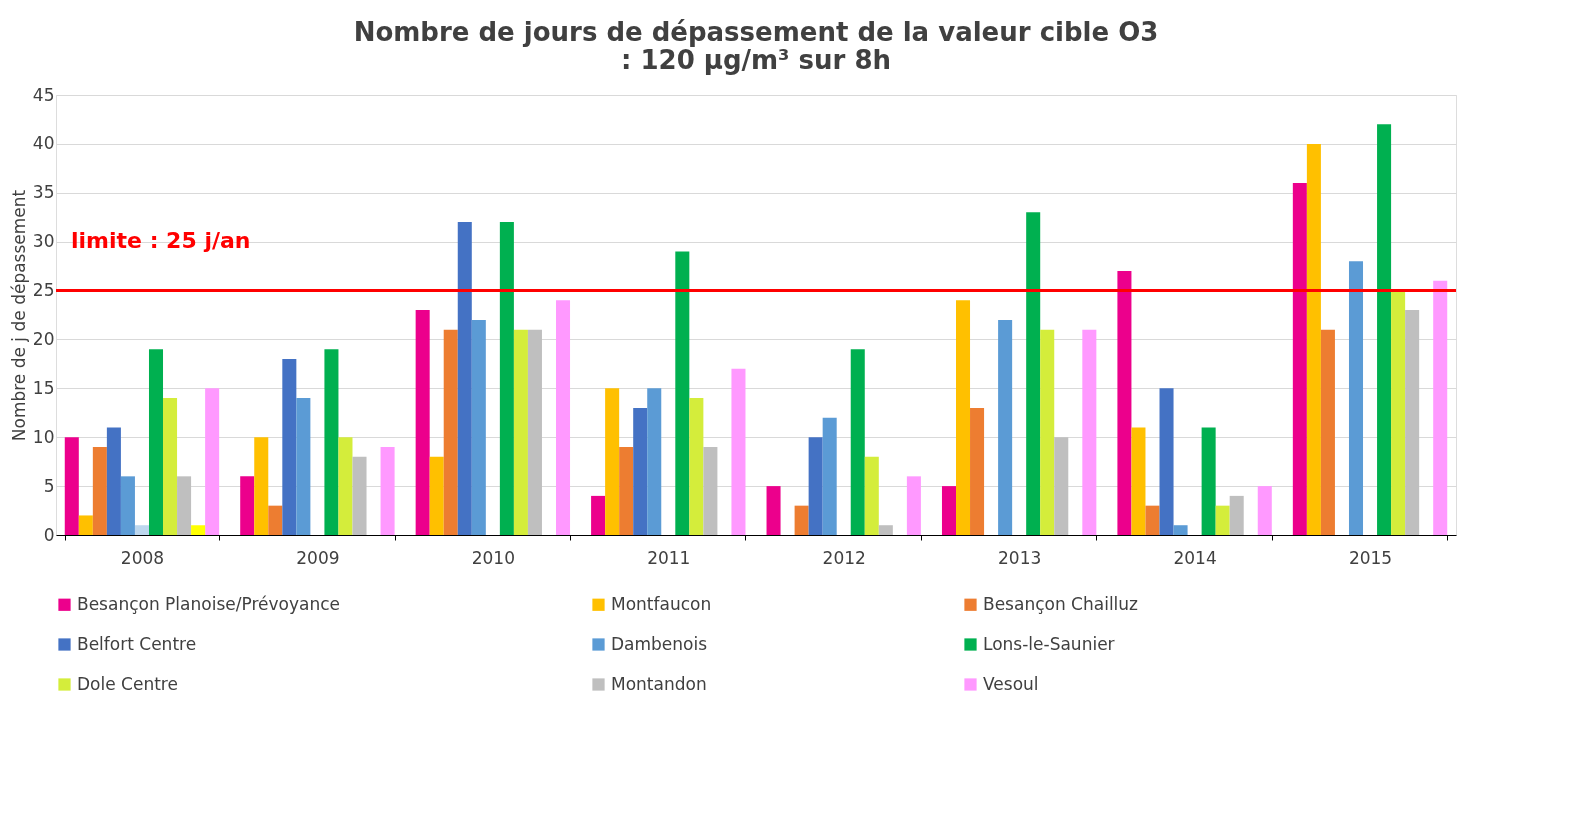  I want to click on y-tick-label: 0, so click(49, 534).